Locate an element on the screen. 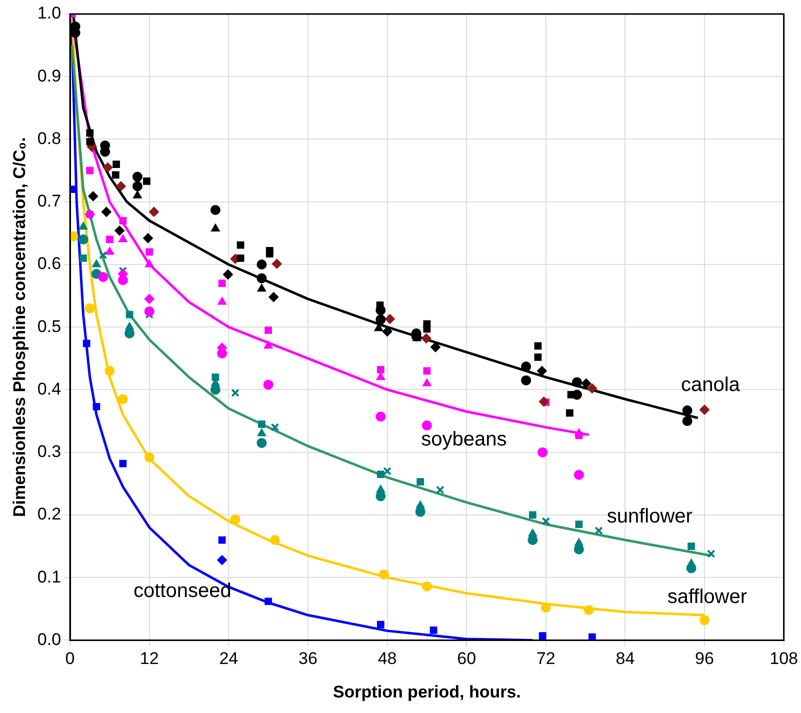  x-tick-label: 72 is located at coordinates (546, 658).